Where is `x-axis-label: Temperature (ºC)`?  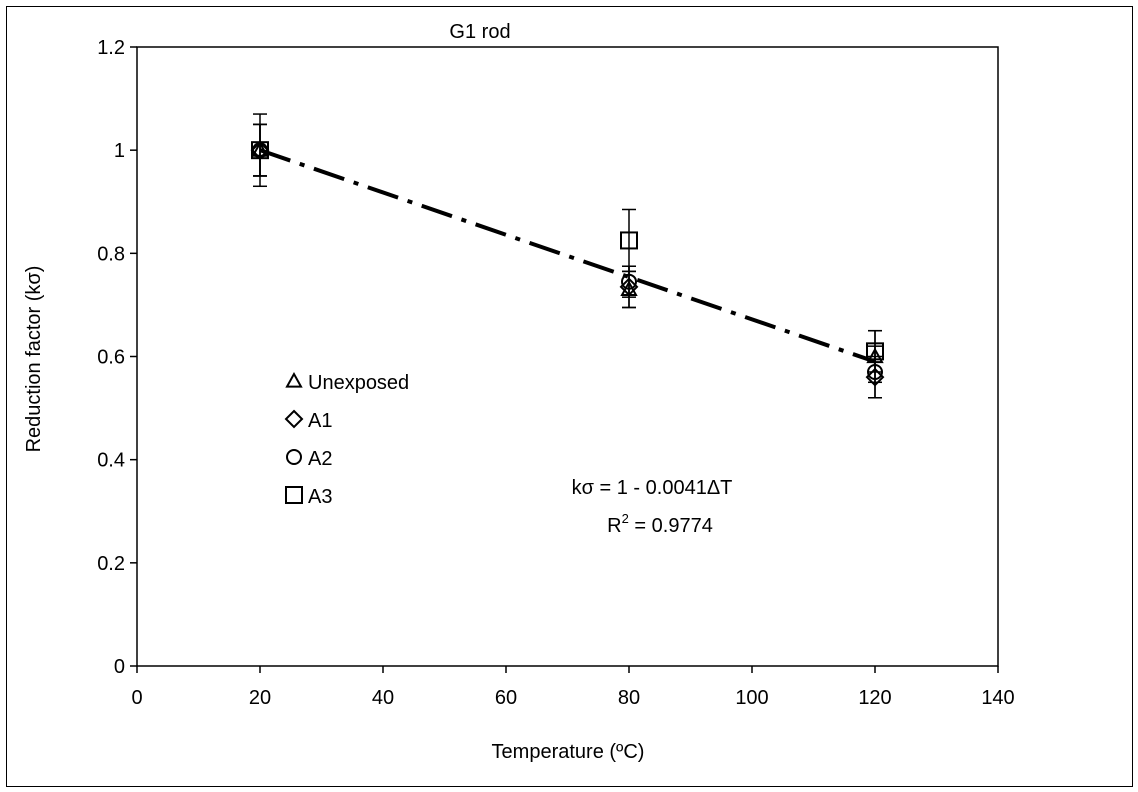 x-axis-label: Temperature (ºC) is located at coordinates (568, 752).